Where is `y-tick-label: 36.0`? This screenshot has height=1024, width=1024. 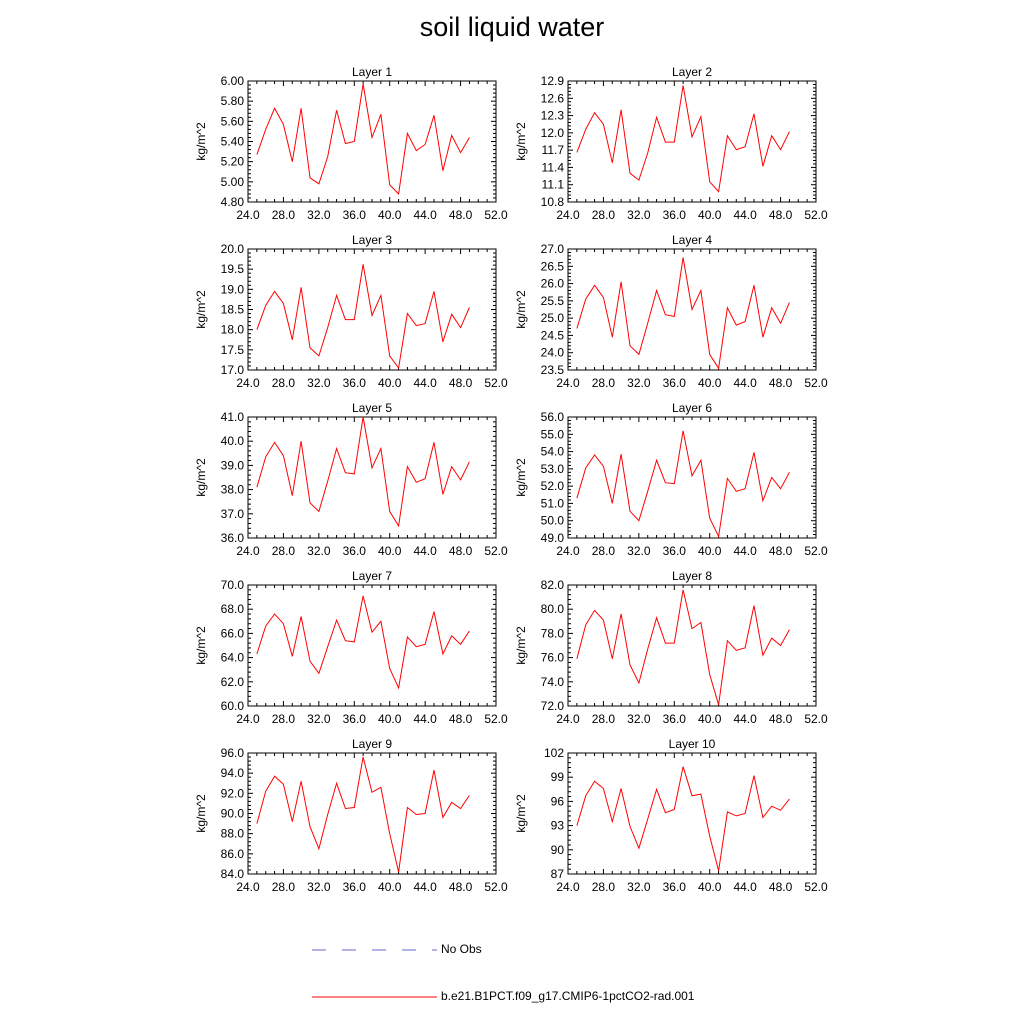
y-tick-label: 36.0 is located at coordinates (233, 538).